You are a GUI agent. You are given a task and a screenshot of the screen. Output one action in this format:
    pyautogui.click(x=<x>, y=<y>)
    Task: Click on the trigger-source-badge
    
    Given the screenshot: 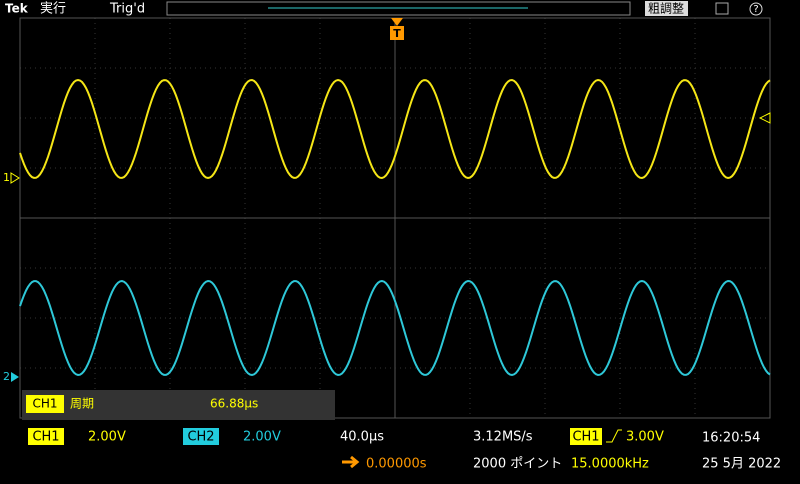 What is the action you would take?
    pyautogui.click(x=586, y=436)
    